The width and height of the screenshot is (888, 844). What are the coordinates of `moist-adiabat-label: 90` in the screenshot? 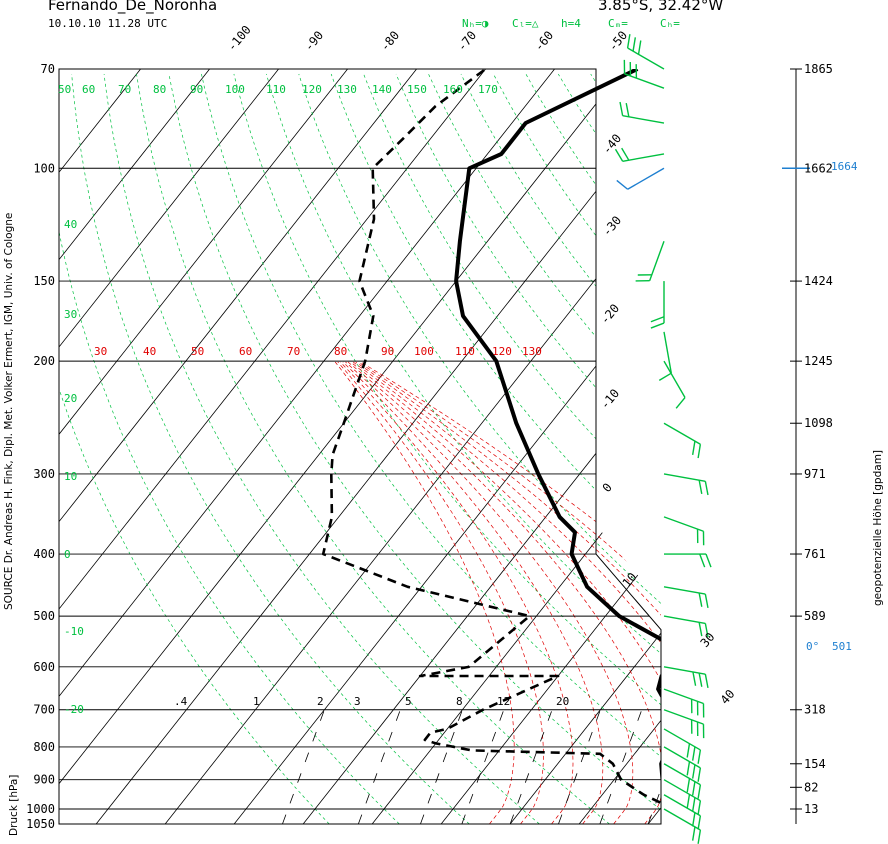 It's located at (387, 351).